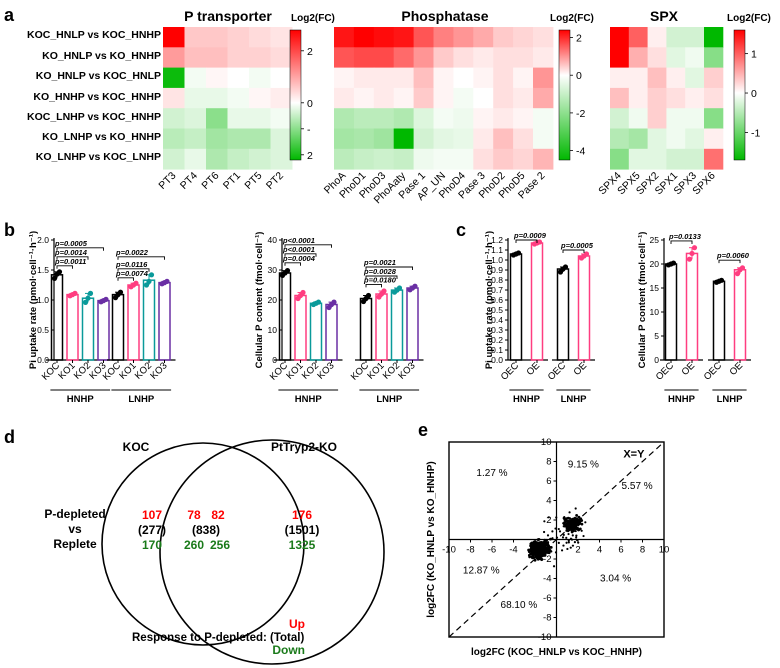  Describe the element at coordinates (497, 300) in the screenshot. I see `y-tick-label: 0.6` at that location.